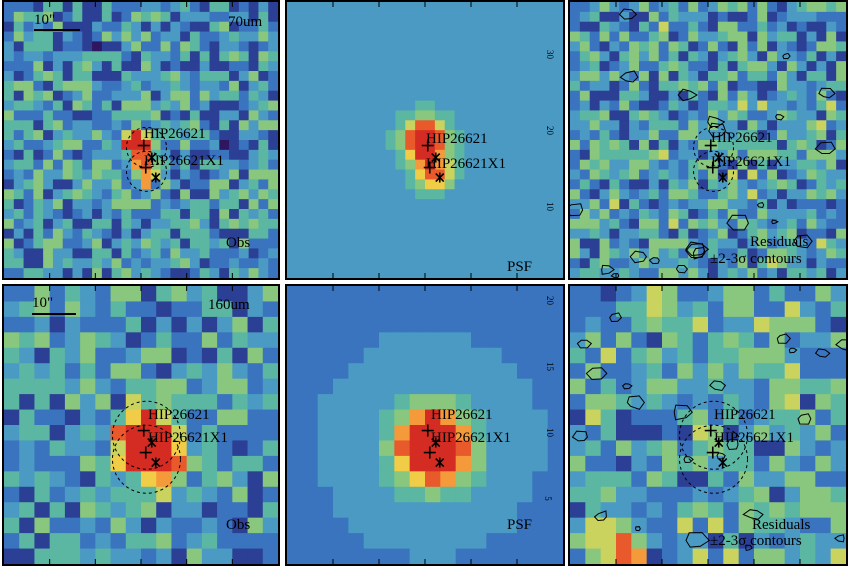 This screenshot has height=566, width=850. I want to click on corner-label: Obs, so click(238, 243).